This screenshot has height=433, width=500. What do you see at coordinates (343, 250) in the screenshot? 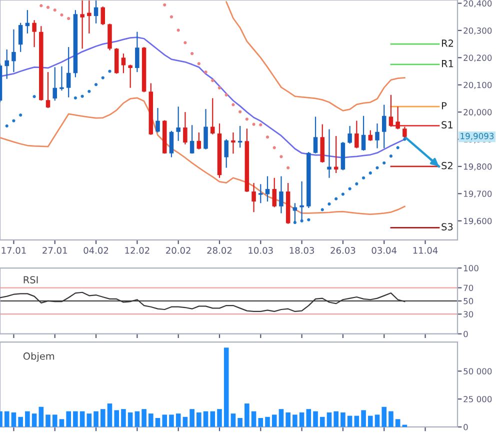
I see `x-tick-label: 26.03` at bounding box center [343, 250].